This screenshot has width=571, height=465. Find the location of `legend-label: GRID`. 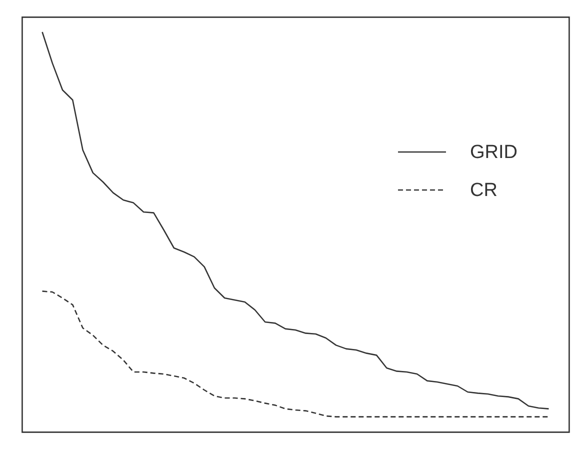

legend-label: GRID is located at coordinates (494, 152).